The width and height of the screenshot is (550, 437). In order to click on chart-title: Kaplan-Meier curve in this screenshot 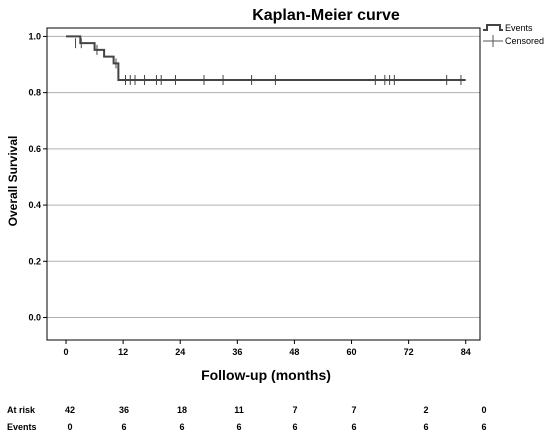, I will do `click(326, 15)`.